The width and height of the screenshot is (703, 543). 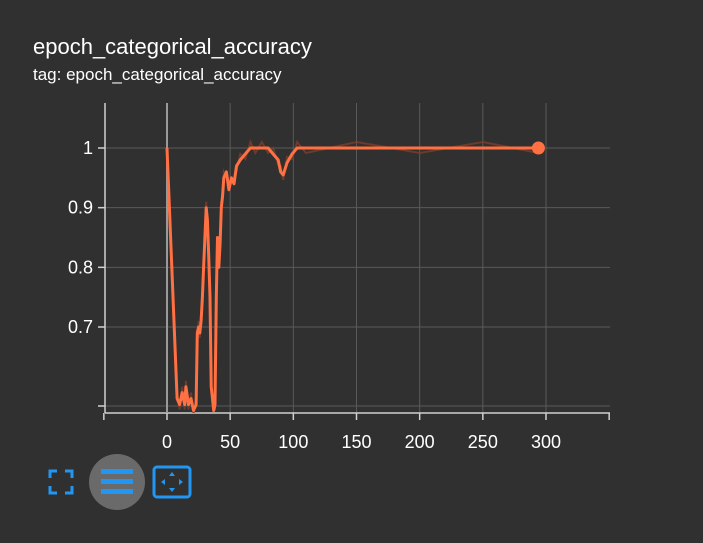 I want to click on x-tick-label: 150, so click(x=356, y=442).